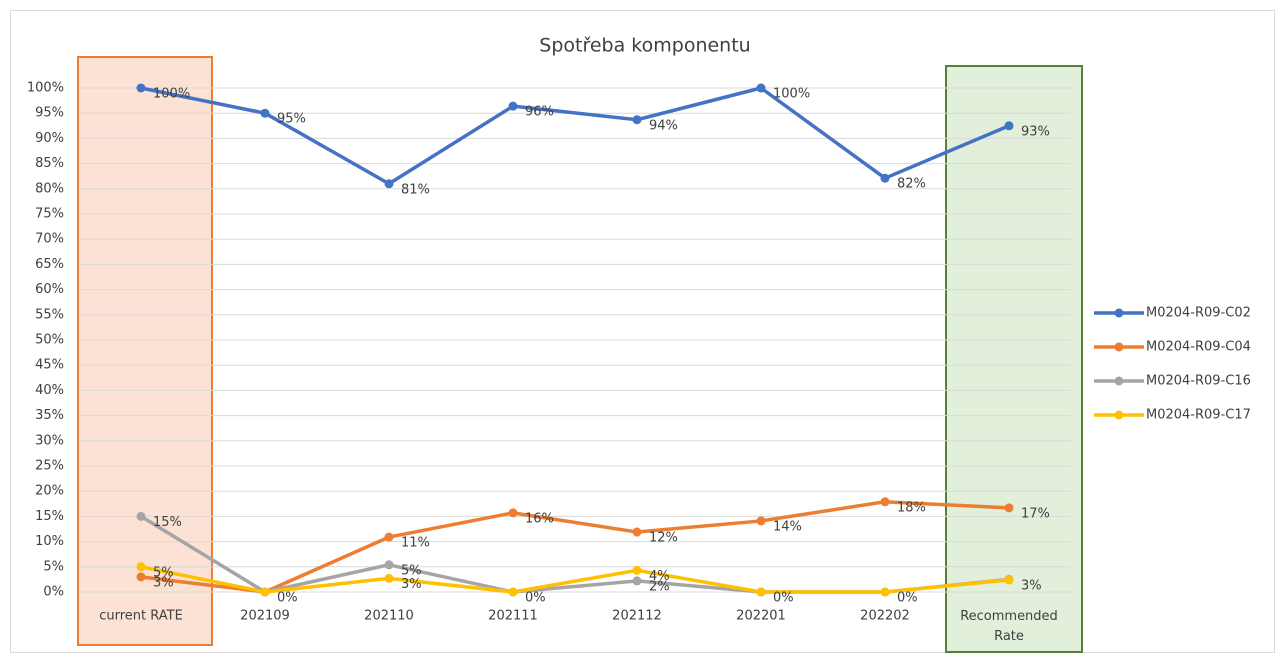 The width and height of the screenshot is (1276, 654). I want to click on y-tick-label: 35%, so click(49, 415).